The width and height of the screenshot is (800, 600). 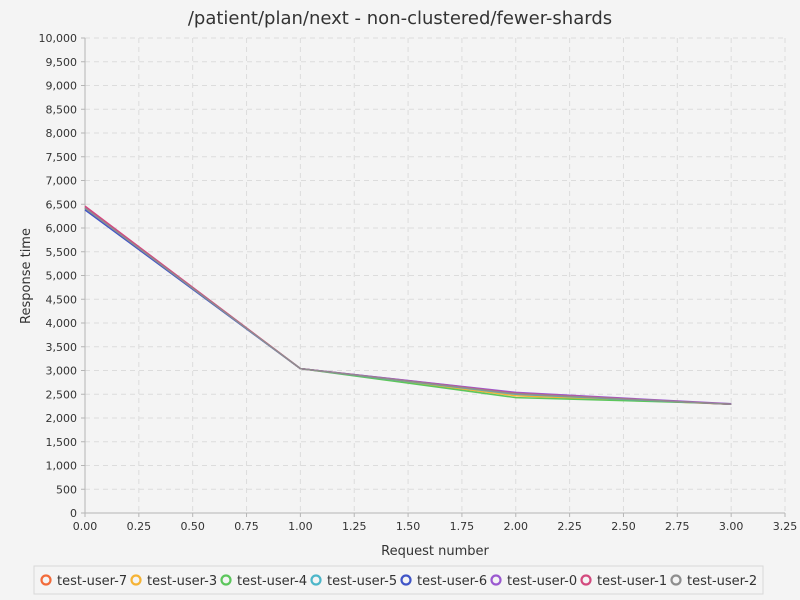 I want to click on legend-label: test-user-0, so click(x=542, y=581).